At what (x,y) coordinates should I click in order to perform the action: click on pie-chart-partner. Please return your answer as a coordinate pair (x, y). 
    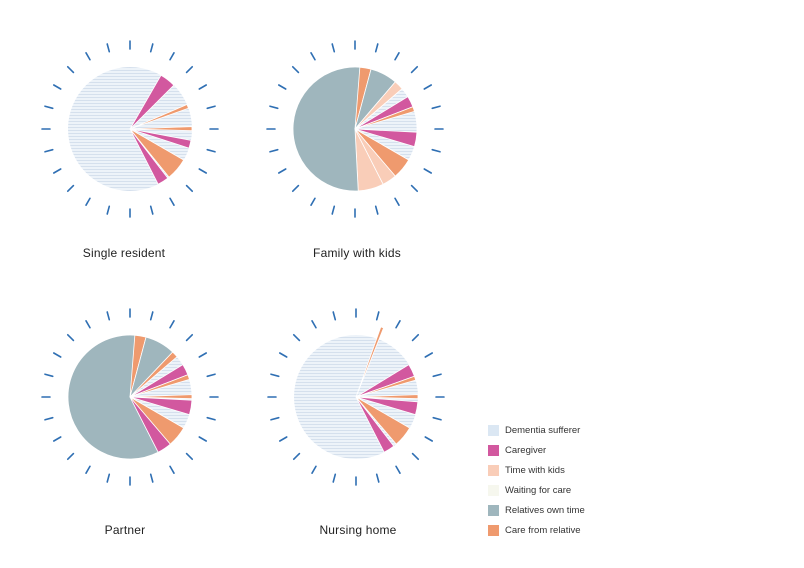
    Looking at the image, I should click on (130, 397).